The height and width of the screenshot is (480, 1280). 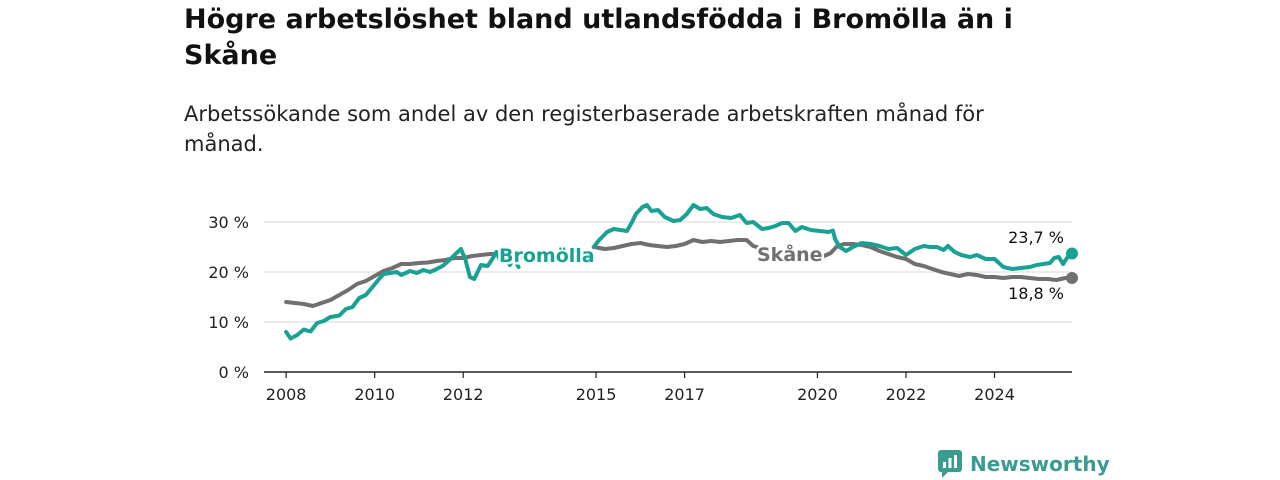 What do you see at coordinates (463, 394) in the screenshot?
I see `x-tick-label: 2012` at bounding box center [463, 394].